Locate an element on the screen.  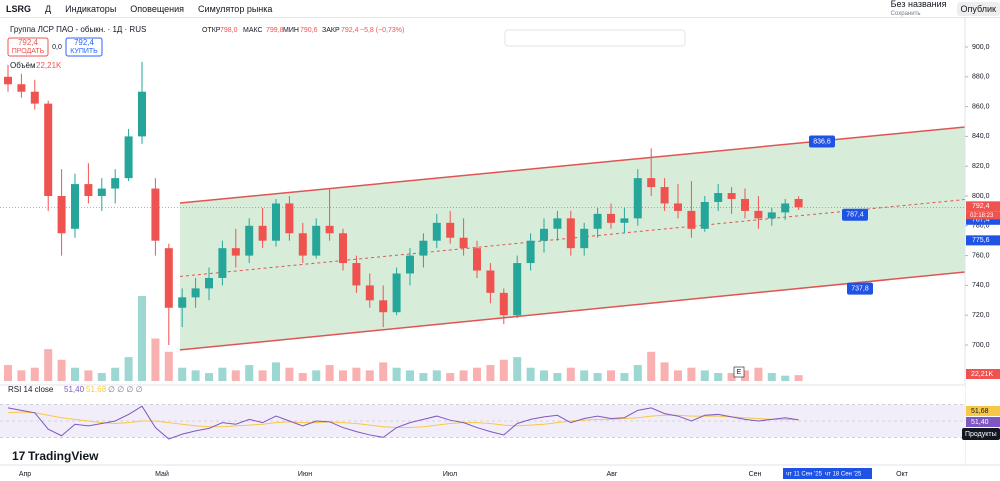
channel-label: 836,6 is located at coordinates (822, 141).